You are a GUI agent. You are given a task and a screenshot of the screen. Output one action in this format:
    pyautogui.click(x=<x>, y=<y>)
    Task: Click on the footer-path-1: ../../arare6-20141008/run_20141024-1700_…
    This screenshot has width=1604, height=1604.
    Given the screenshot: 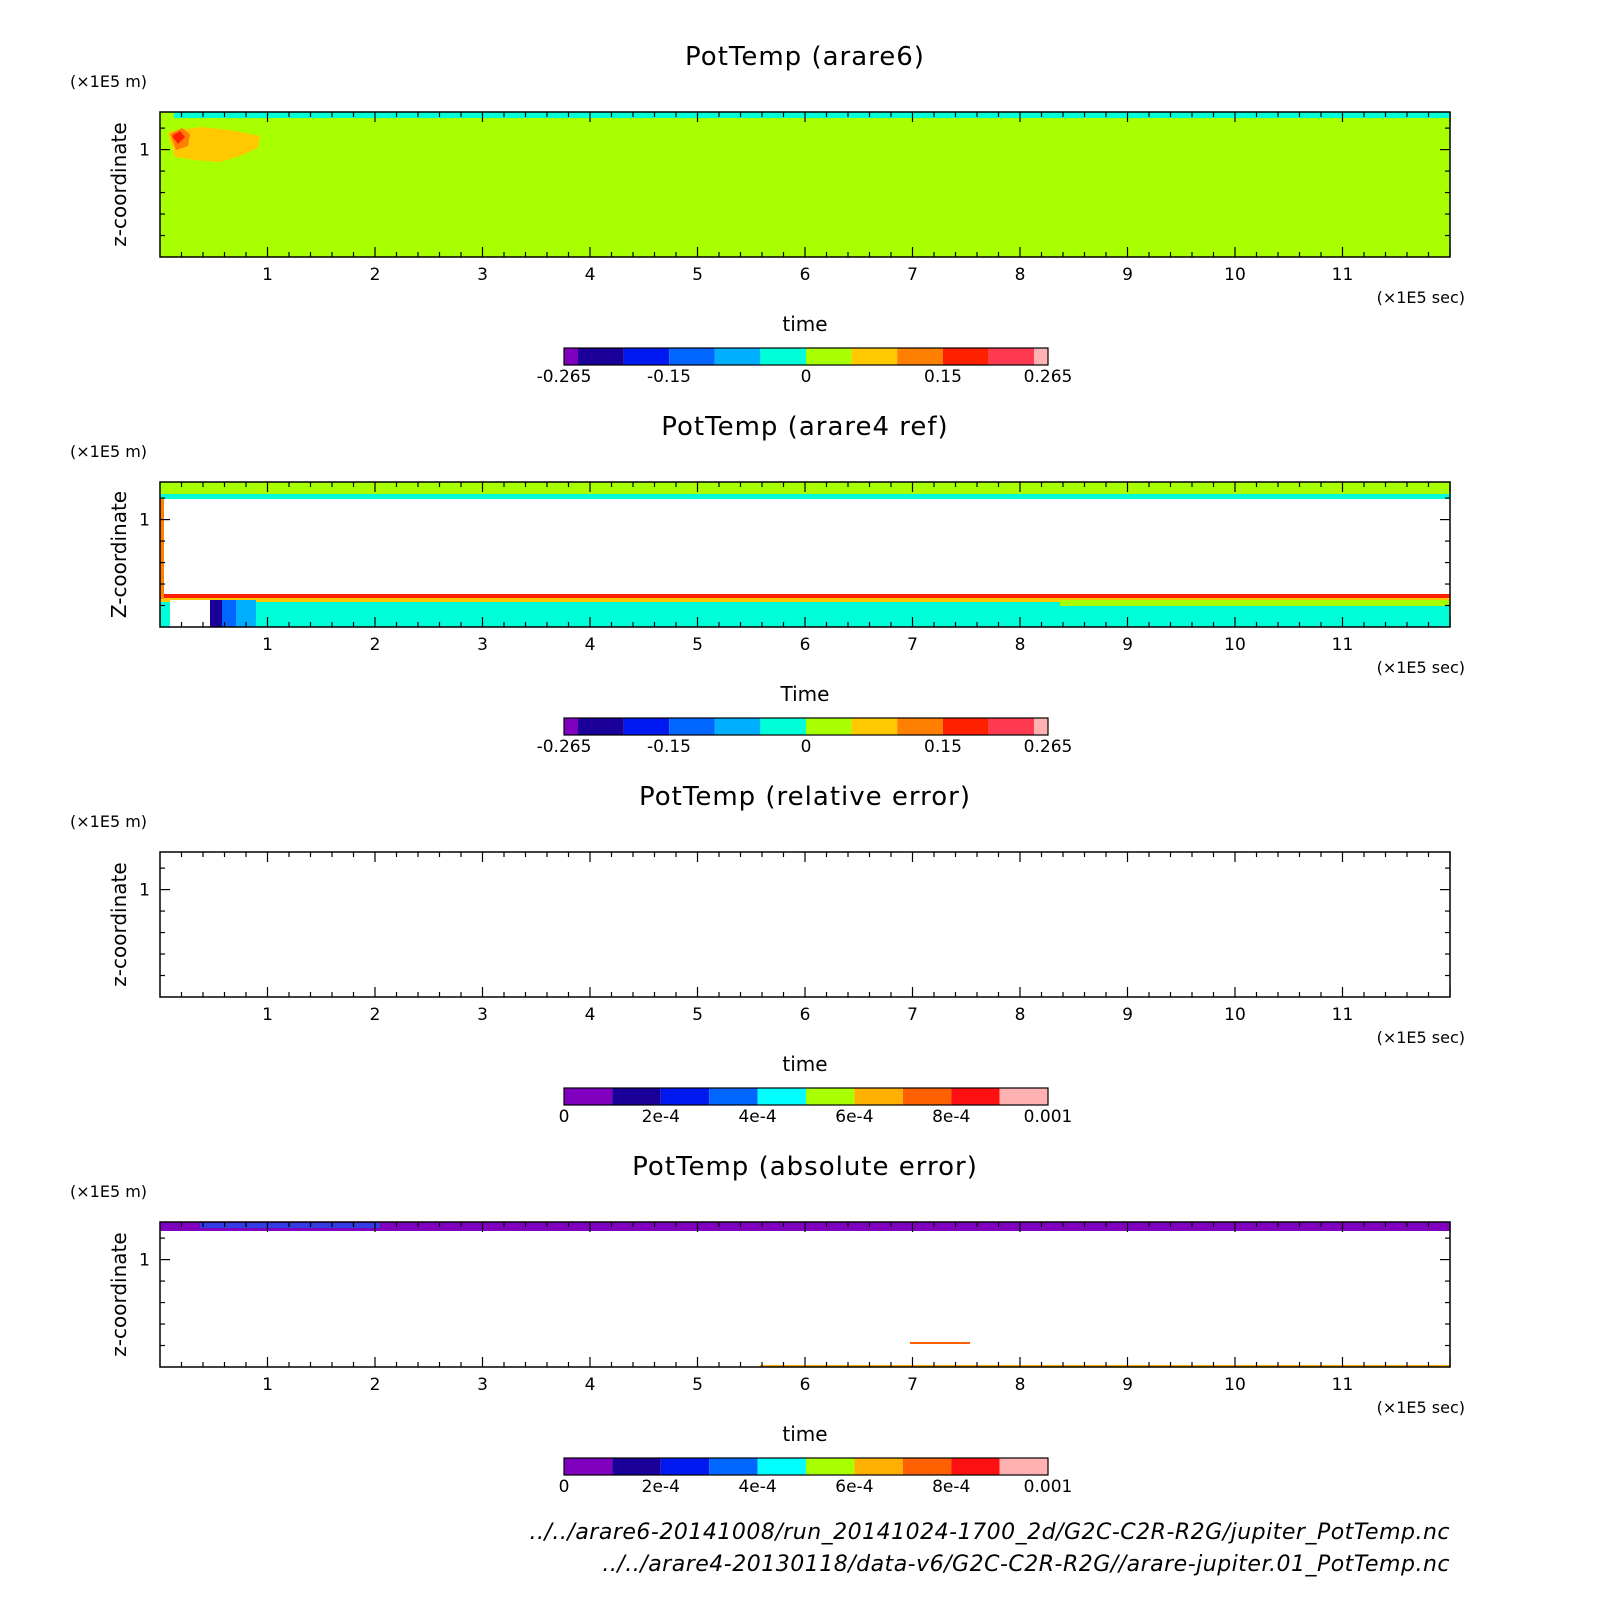 What is the action you would take?
    pyautogui.click(x=990, y=1532)
    